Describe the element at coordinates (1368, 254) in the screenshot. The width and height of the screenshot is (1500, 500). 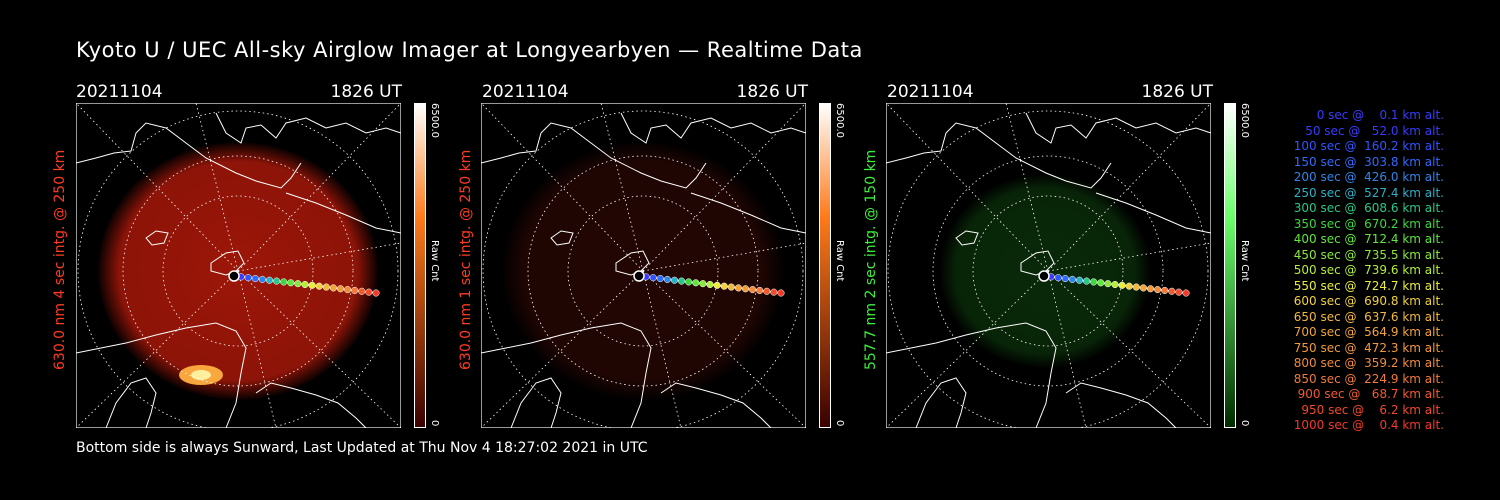
I see `legend-row: 450 sec @ 735.5 km alt.` at that location.